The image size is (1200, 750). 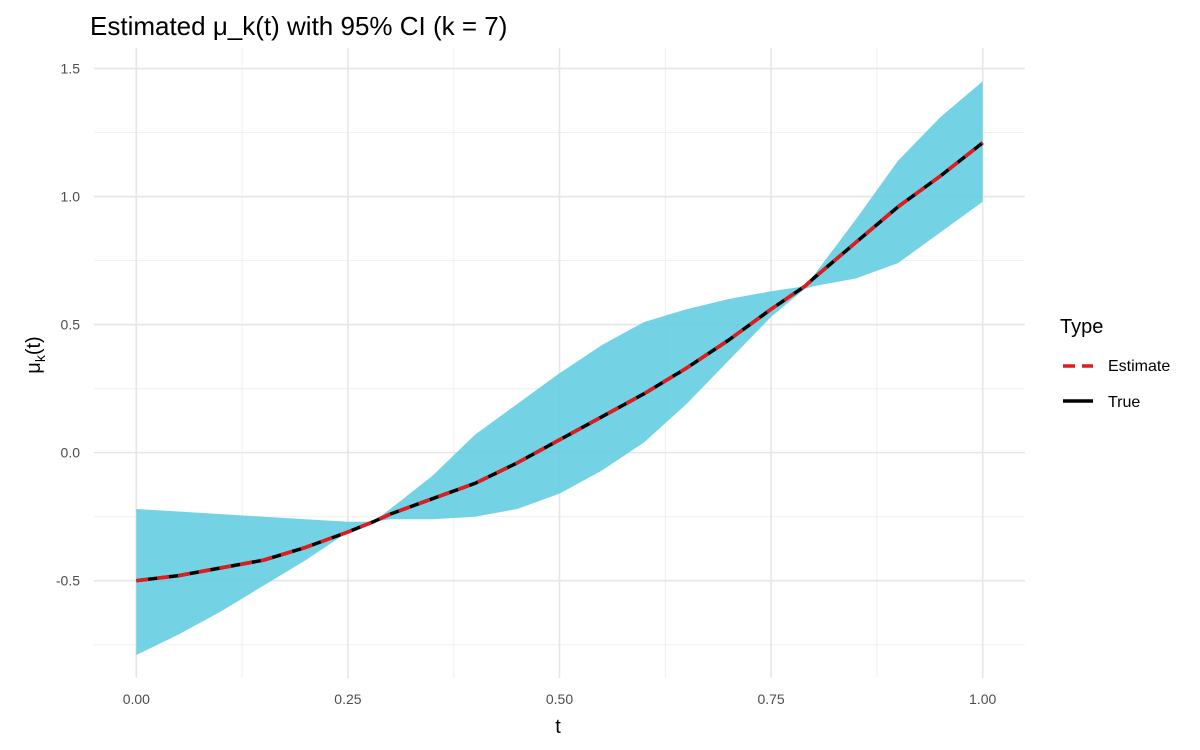 I want to click on y-axis-title-tail: (t), so click(x=34, y=345).